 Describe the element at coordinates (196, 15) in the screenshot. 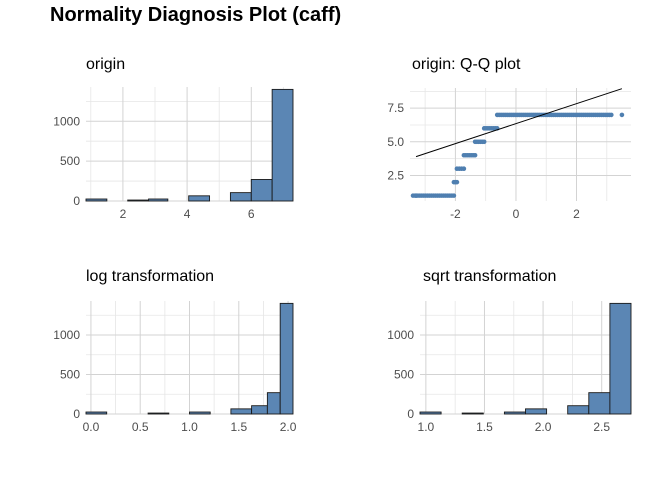

I see `page-title: Normality Diagnosis Plot (caff)` at that location.